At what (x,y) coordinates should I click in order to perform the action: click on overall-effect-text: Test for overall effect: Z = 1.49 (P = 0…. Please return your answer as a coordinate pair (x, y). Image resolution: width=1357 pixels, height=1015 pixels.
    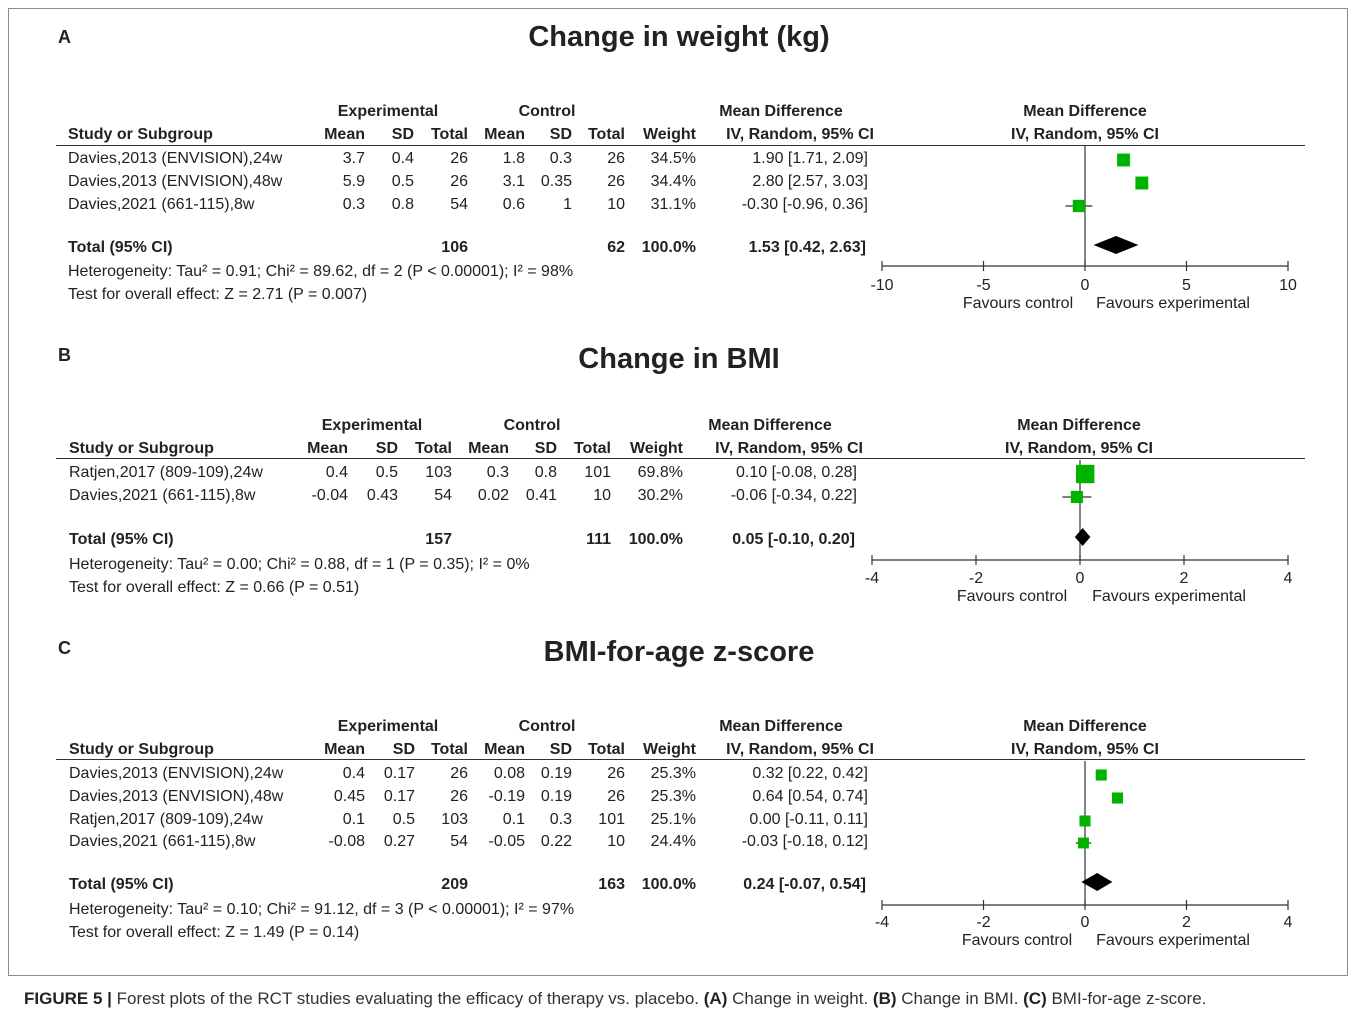
    Looking at the image, I should click on (214, 932).